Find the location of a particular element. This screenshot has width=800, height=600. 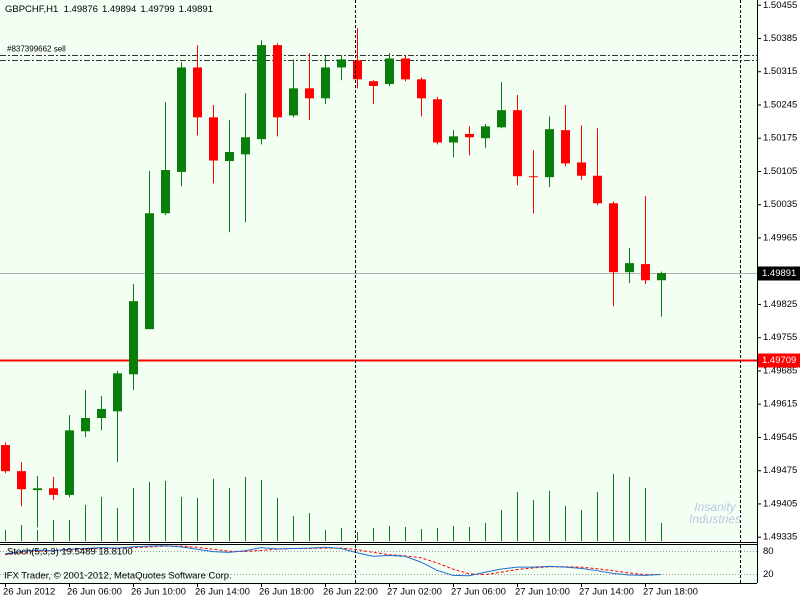

symbol: GBPCHF,H1 is located at coordinates (31, 9).